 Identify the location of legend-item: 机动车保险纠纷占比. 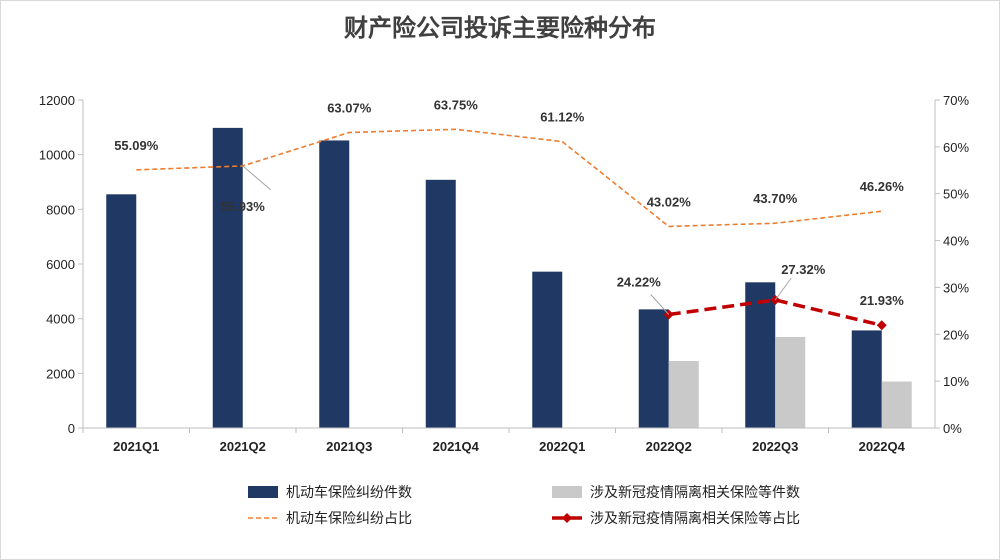
(330, 518).